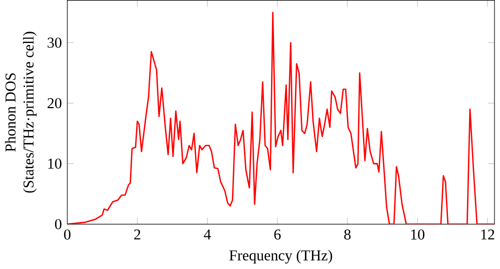 Image resolution: width=500 pixels, height=269 pixels. I want to click on y-tick-label: 10, so click(55, 163).